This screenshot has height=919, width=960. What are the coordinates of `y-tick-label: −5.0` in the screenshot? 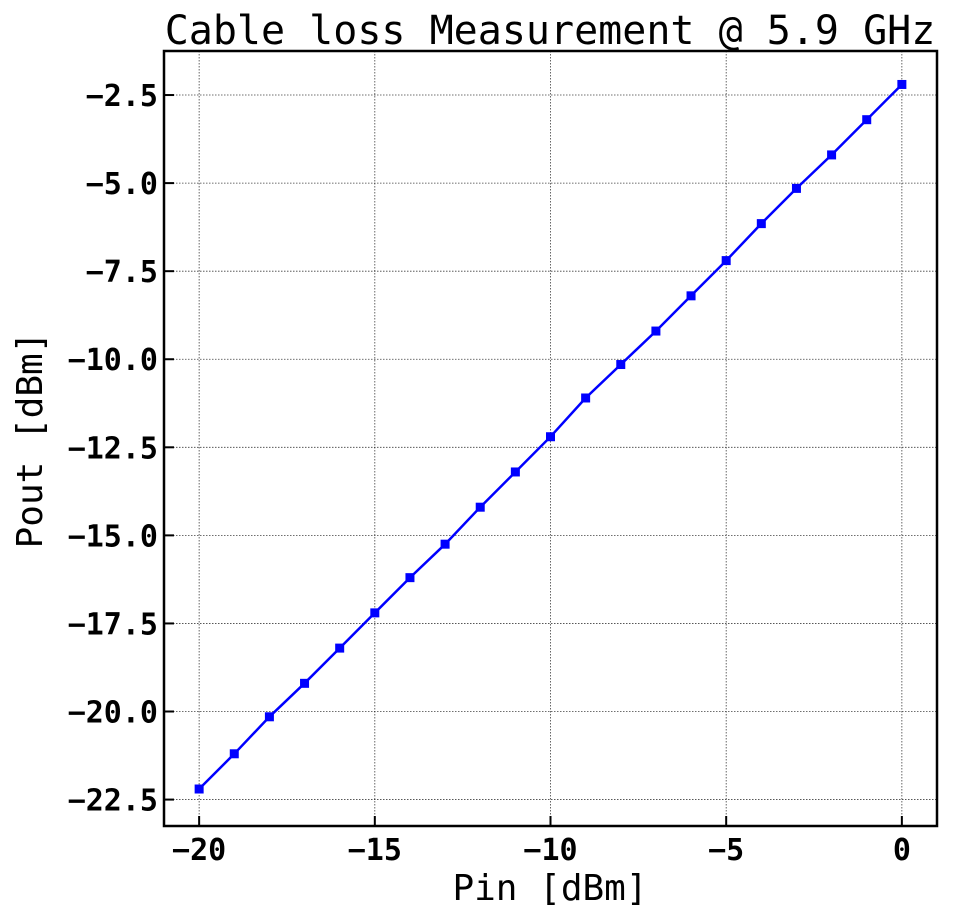 It's located at (122, 184).